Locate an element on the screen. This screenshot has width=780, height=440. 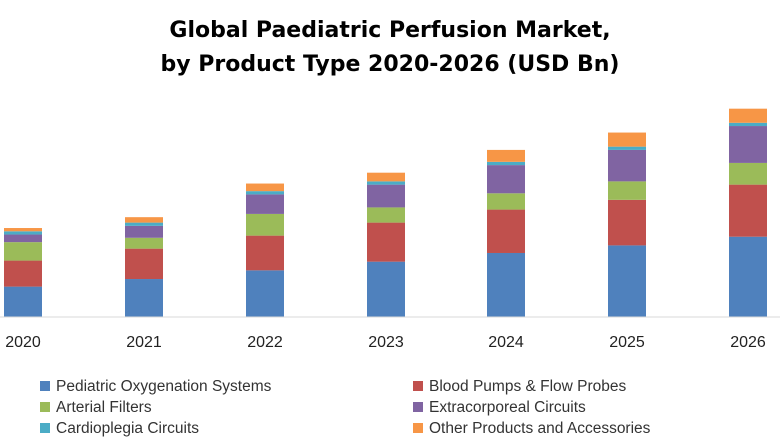
chart-title-line-1: Global Paediatric Perfusion Market, is located at coordinates (390, 30).